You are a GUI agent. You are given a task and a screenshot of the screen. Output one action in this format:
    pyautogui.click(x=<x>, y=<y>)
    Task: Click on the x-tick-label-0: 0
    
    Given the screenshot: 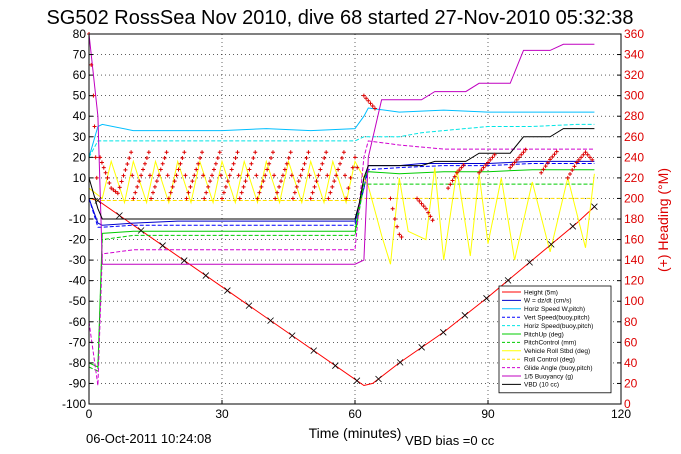 What is the action you would take?
    pyautogui.click(x=89, y=414)
    